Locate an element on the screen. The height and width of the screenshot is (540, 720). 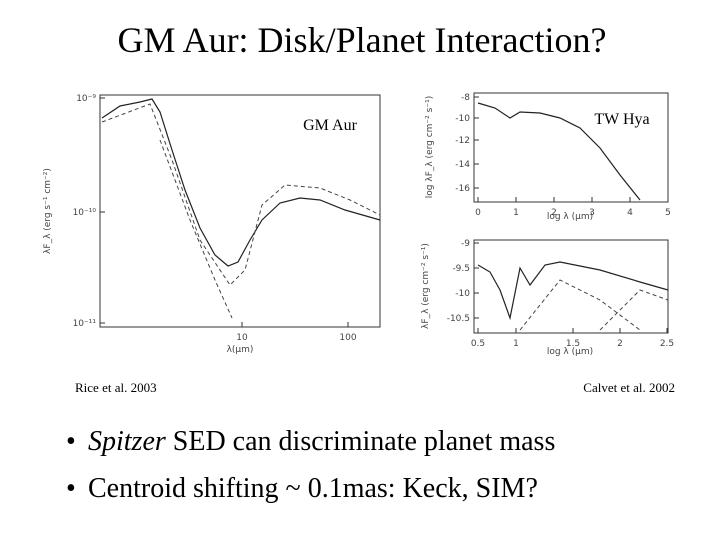
plot-label: GM Aur is located at coordinates (330, 125).